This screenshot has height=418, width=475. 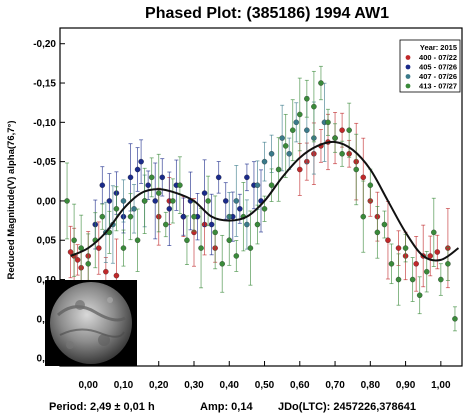 I want to click on y-tick-label: -0,15, so click(x=44, y=84).